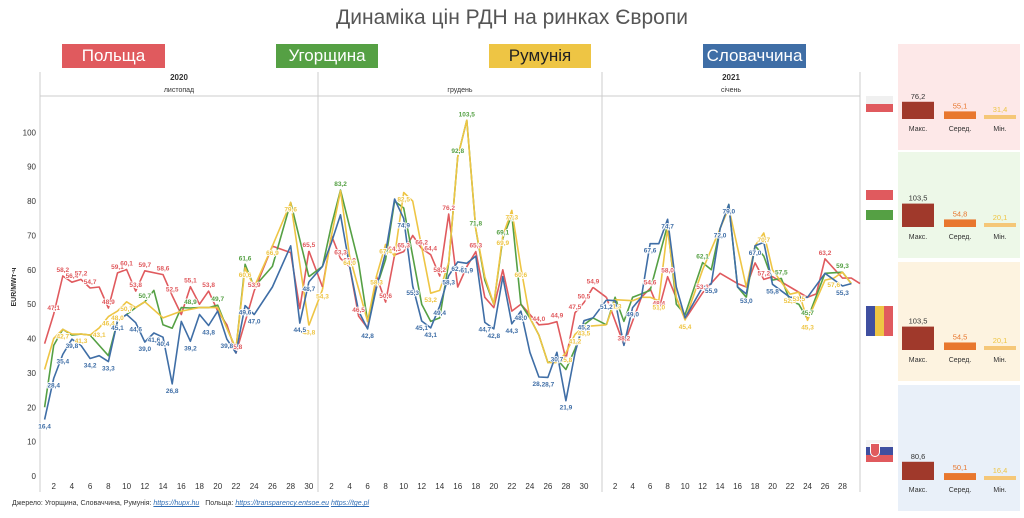 The height and width of the screenshot is (518, 1024). Describe the element at coordinates (566, 360) in the screenshot. I see `data-label: 35,8` at that location.